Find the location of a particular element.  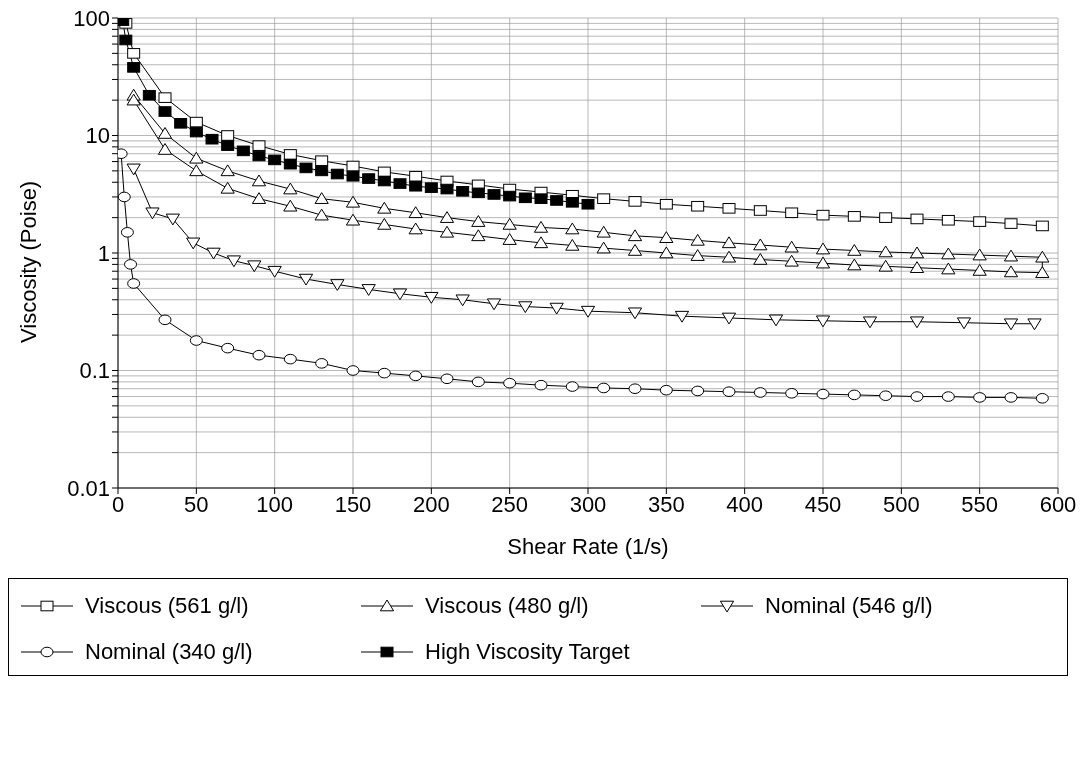

legend-label: Nominal (340 g/l) is located at coordinates (169, 652).